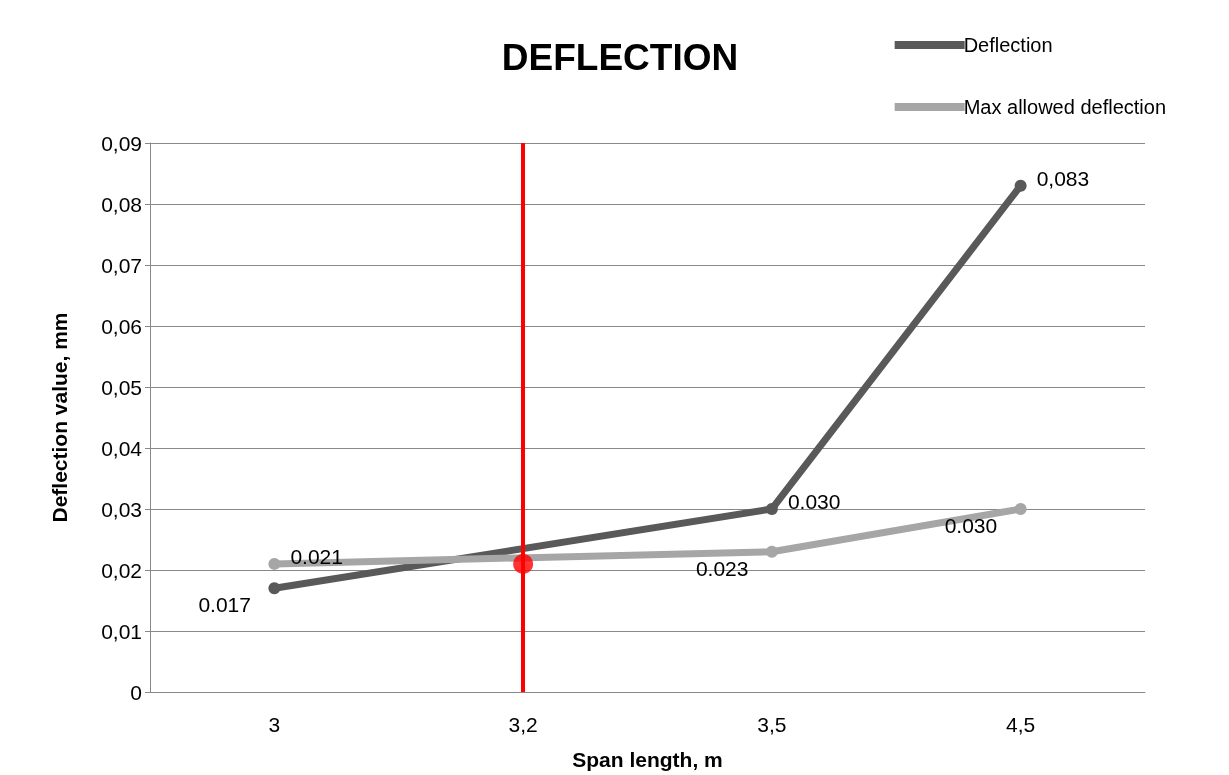 The image size is (1229, 775). Describe the element at coordinates (122, 448) in the screenshot. I see `y-tick-label: 0,04` at that location.